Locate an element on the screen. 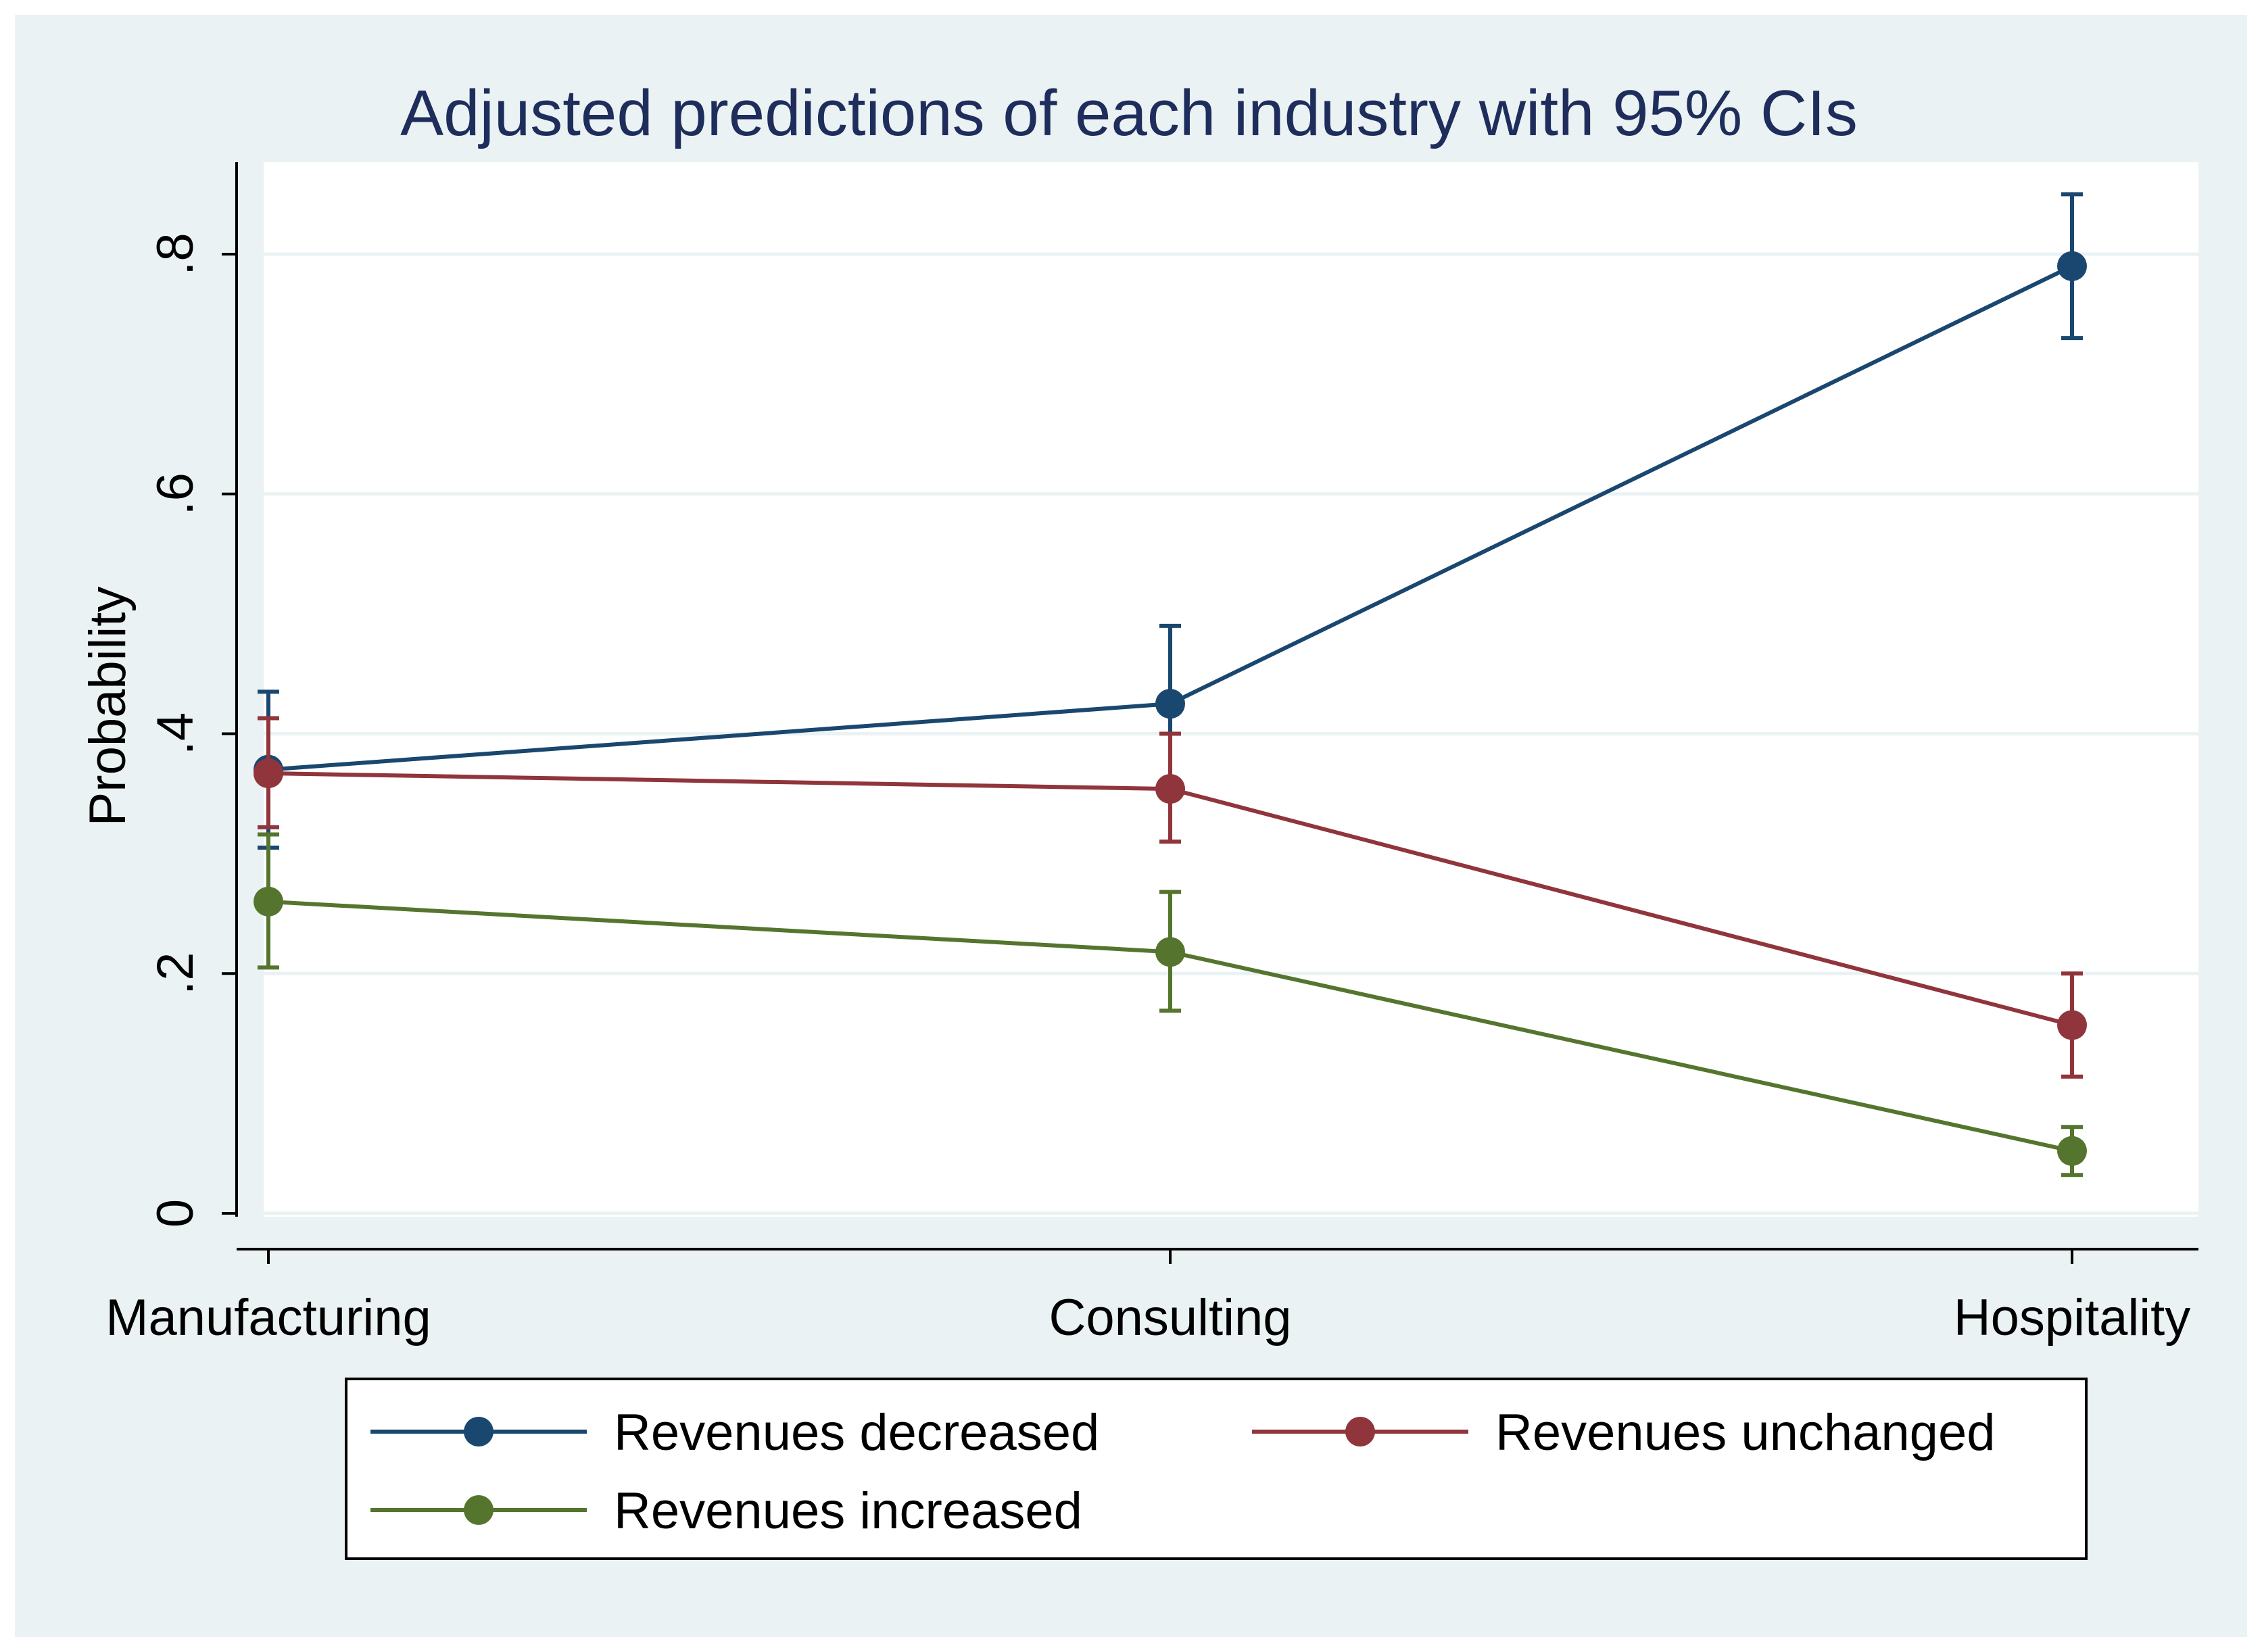 Image resolution: width=2262 pixels, height=1652 pixels. legend-label: Revenues increased is located at coordinates (848, 1511).